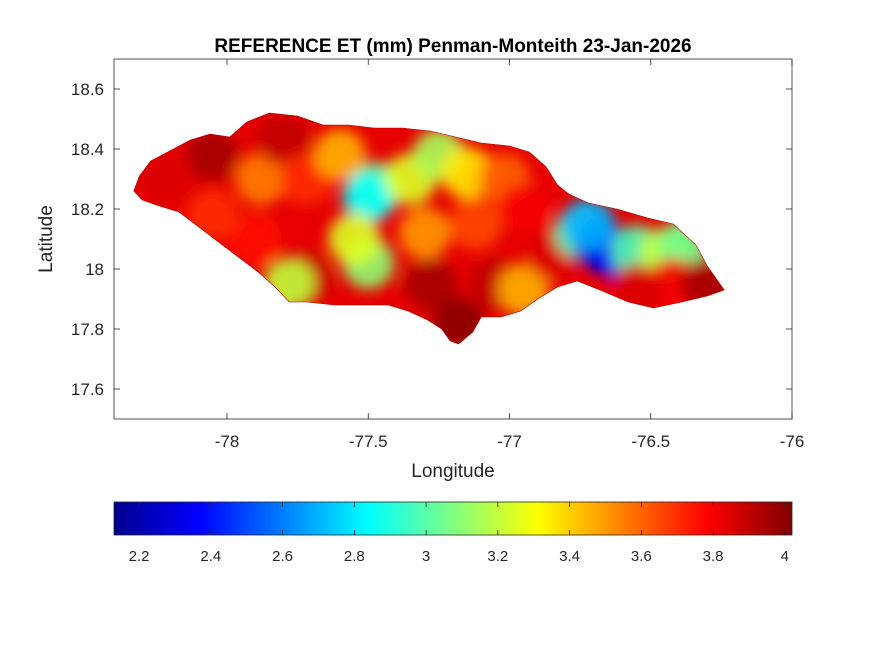 Image resolution: width=875 pixels, height=656 pixels. What do you see at coordinates (509, 441) in the screenshot?
I see `x-tick-label: -77` at bounding box center [509, 441].